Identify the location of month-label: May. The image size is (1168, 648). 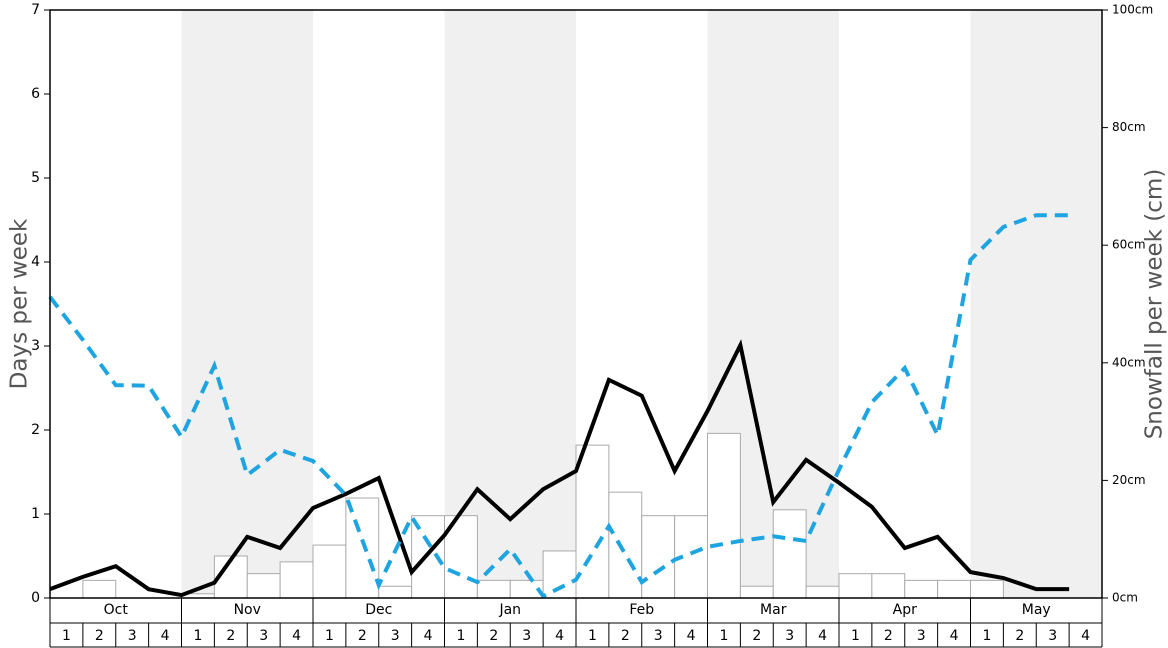
(1036, 610).